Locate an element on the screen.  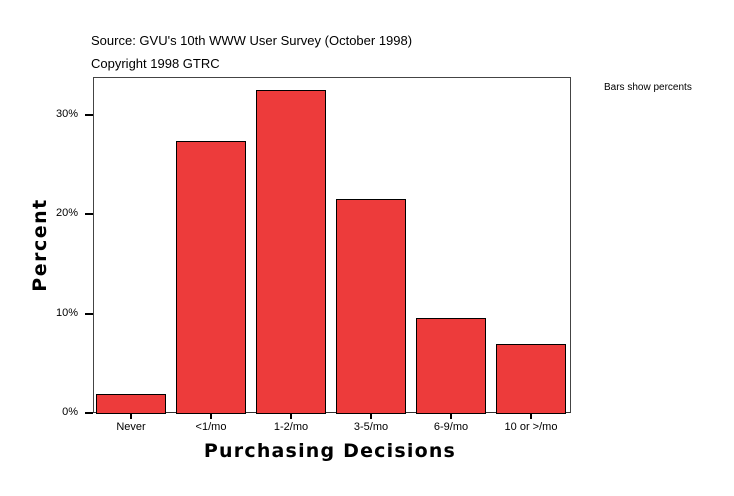
bar-10-or-mo is located at coordinates (531, 379).